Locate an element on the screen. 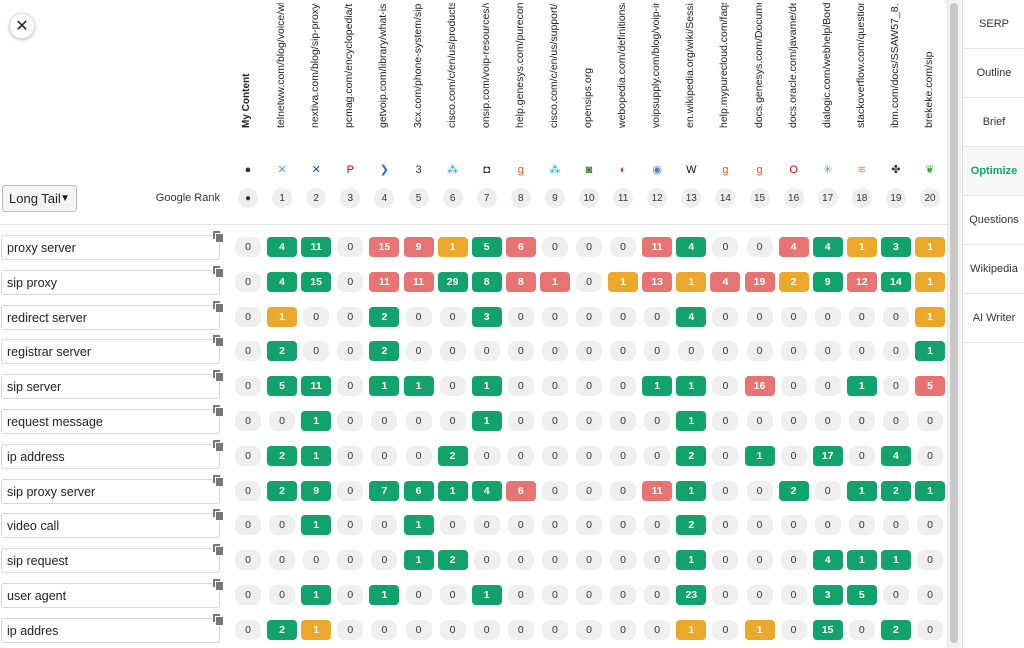 The image size is (1024, 648). keyword-label: redirect server is located at coordinates (110, 317).